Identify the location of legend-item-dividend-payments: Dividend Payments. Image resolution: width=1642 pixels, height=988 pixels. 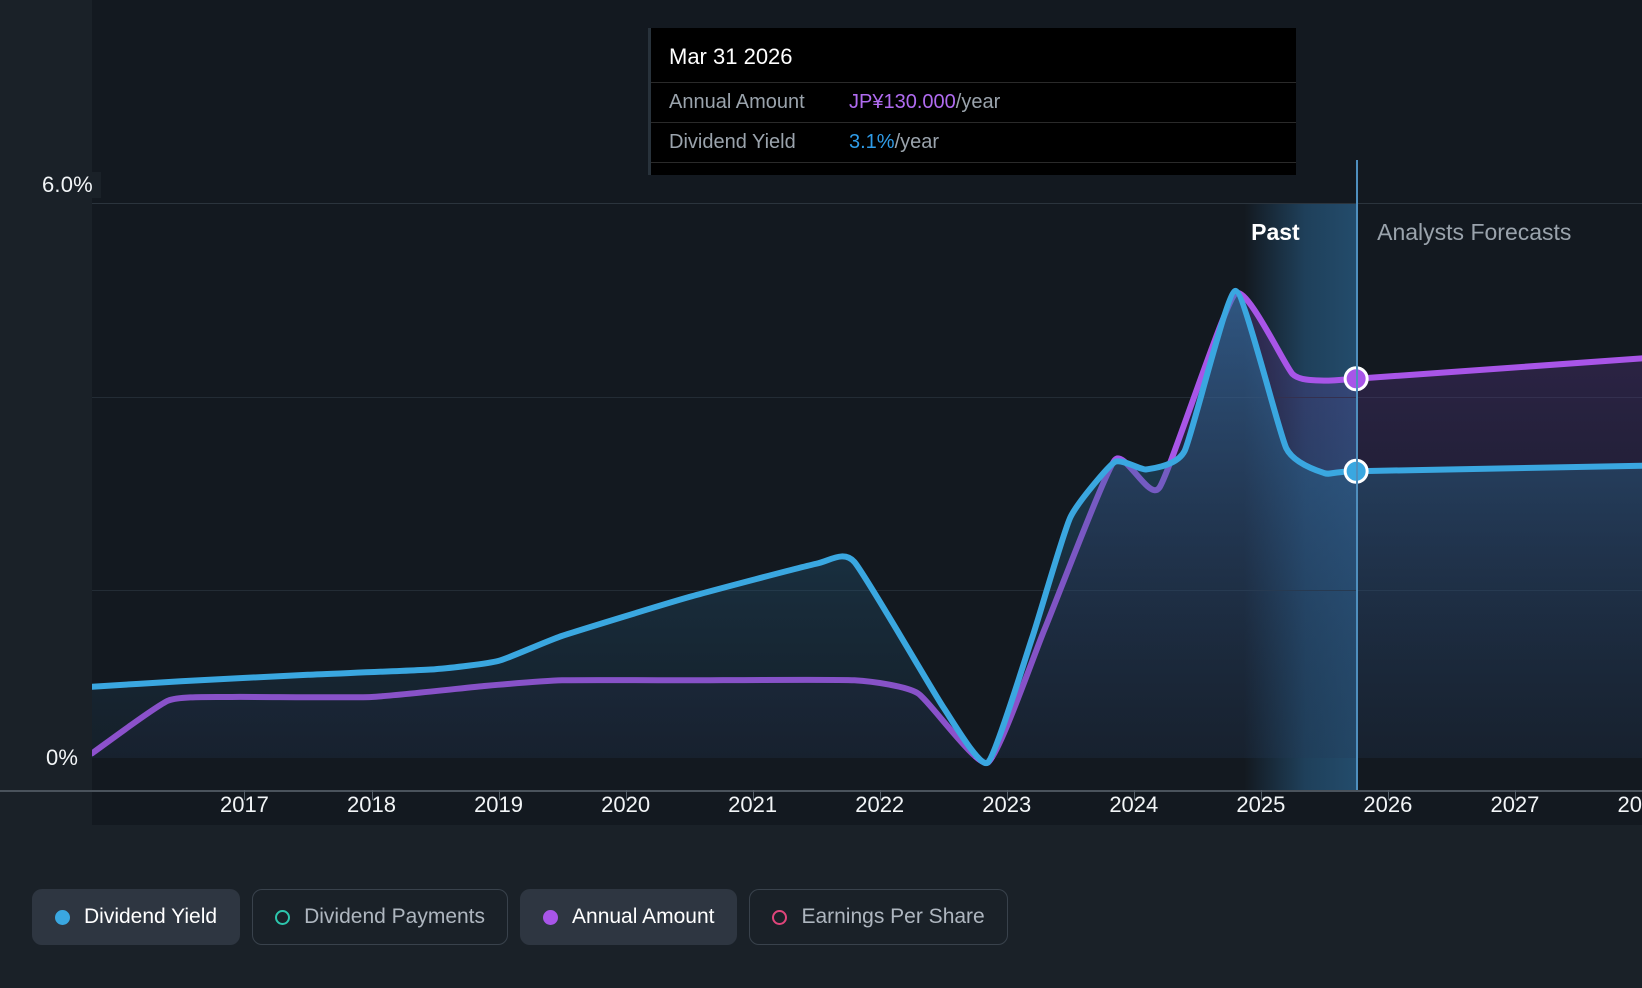
(380, 917).